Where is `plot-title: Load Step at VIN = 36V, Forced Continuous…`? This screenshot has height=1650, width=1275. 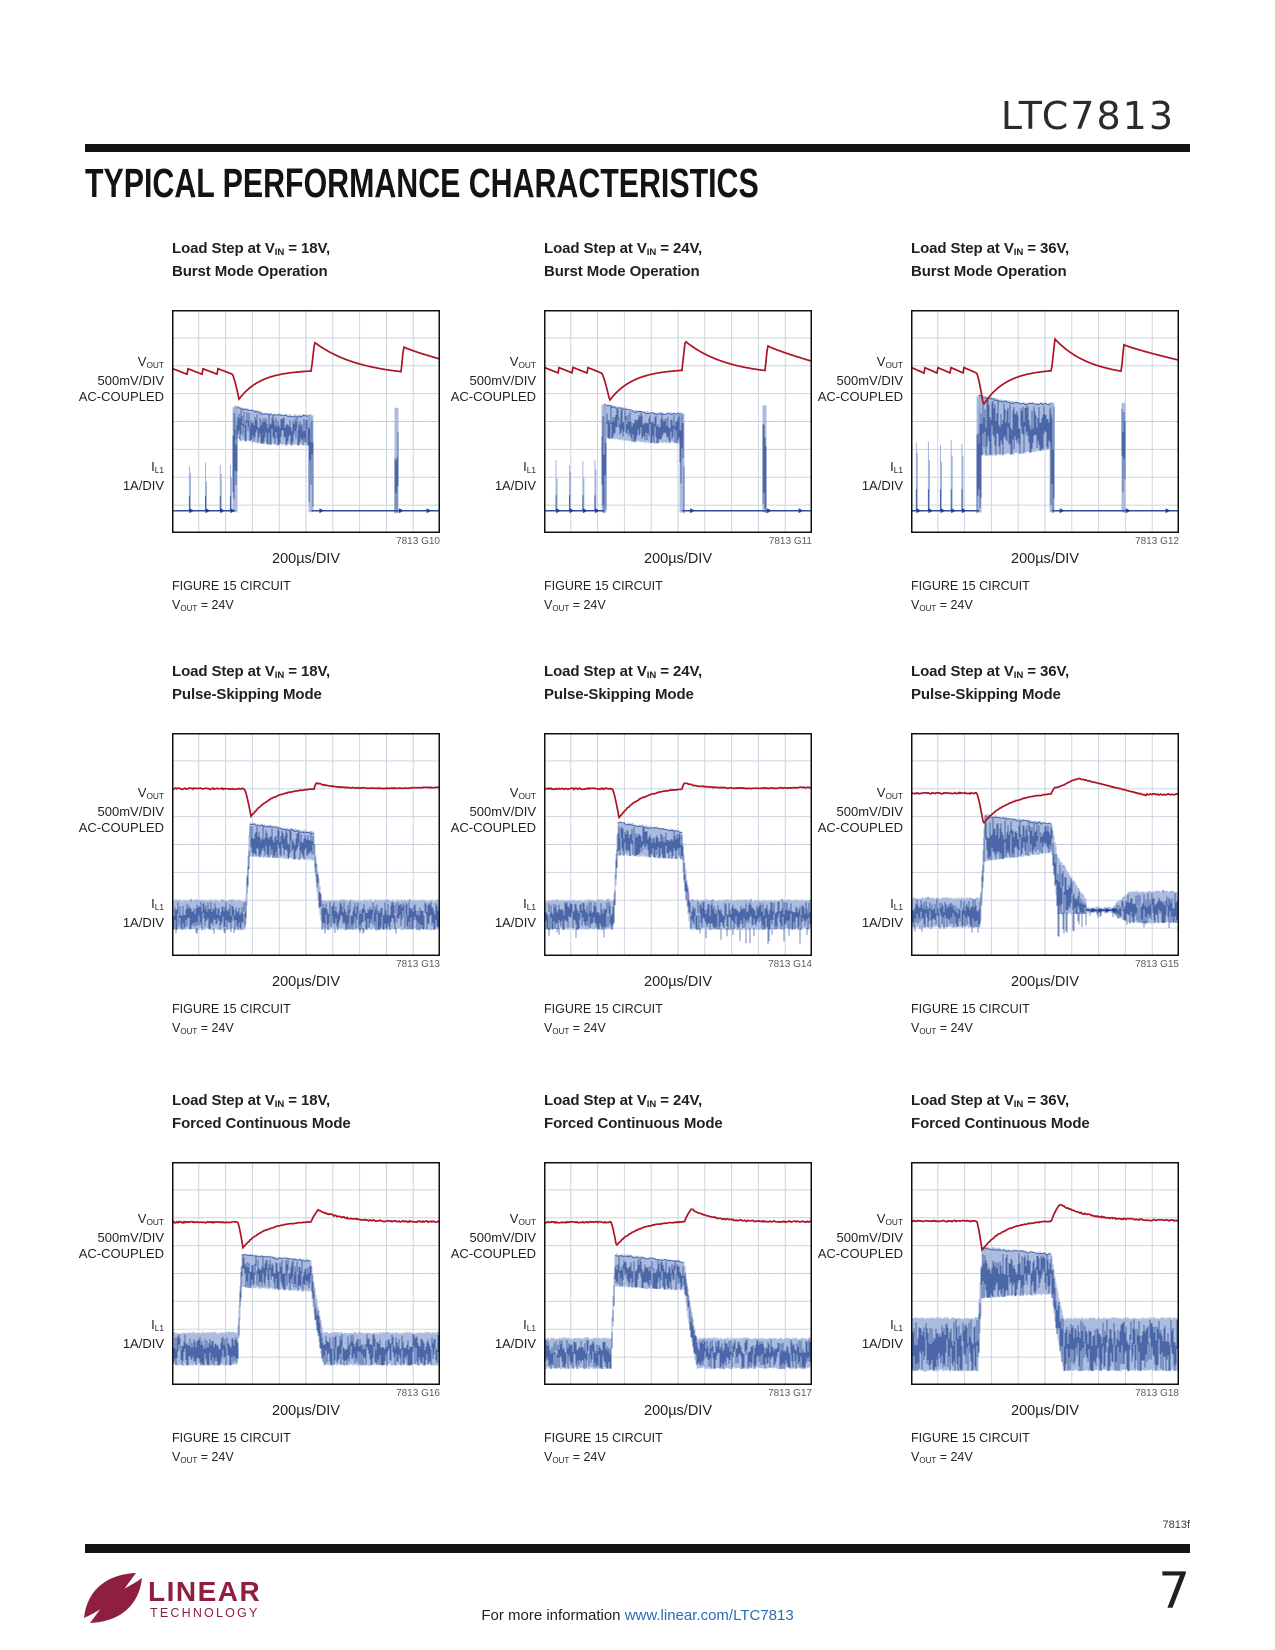
plot-title: Load Step at VIN = 36V, Forced Continuous… is located at coordinates (1000, 1112).